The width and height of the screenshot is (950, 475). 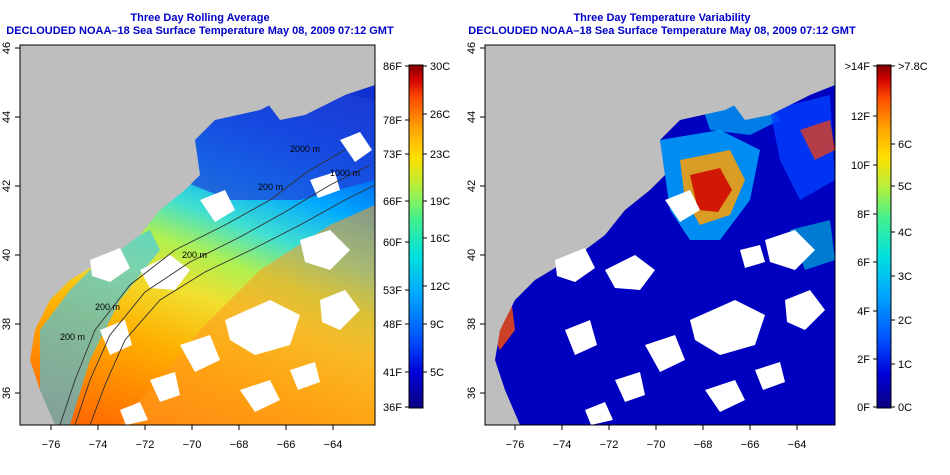 What do you see at coordinates (392, 325) in the screenshot?
I see `colorbar-label: 48F` at bounding box center [392, 325].